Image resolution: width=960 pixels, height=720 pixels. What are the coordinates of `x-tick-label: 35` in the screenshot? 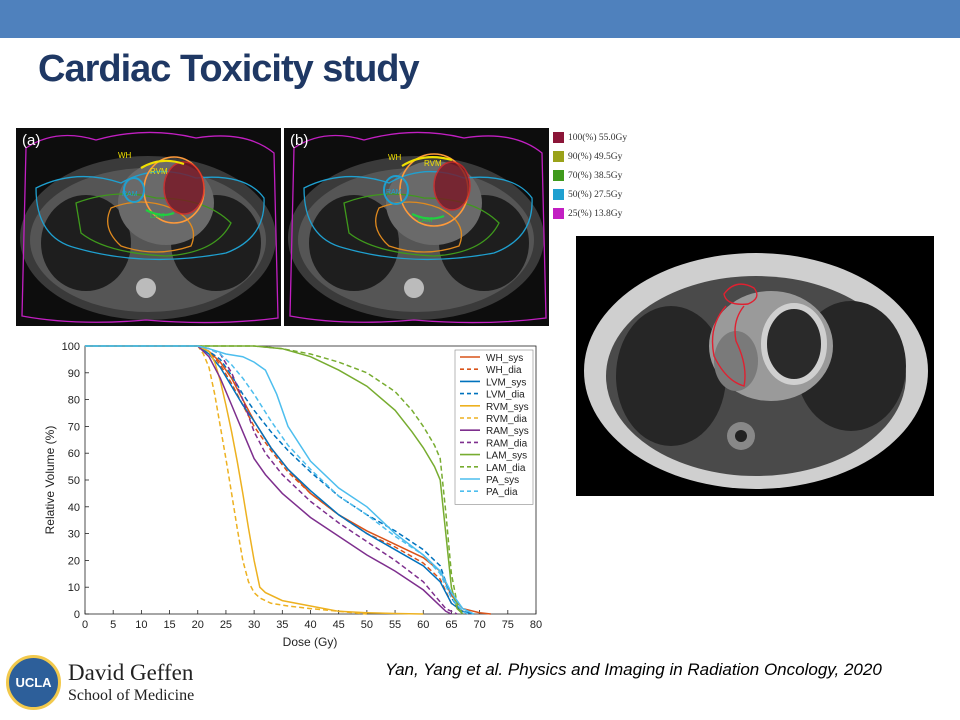 It's located at (282, 625).